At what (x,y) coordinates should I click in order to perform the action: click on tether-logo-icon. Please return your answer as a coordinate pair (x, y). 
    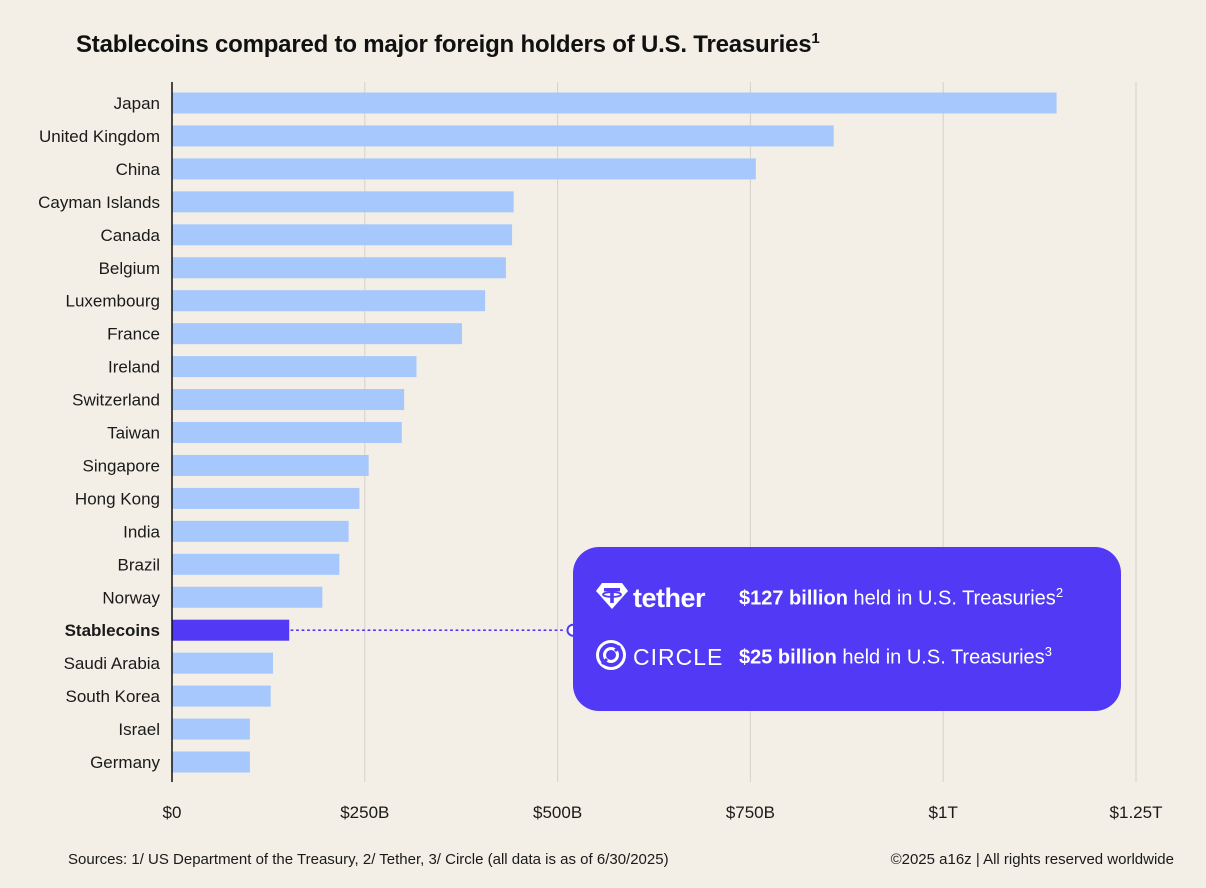
    Looking at the image, I should click on (612, 598).